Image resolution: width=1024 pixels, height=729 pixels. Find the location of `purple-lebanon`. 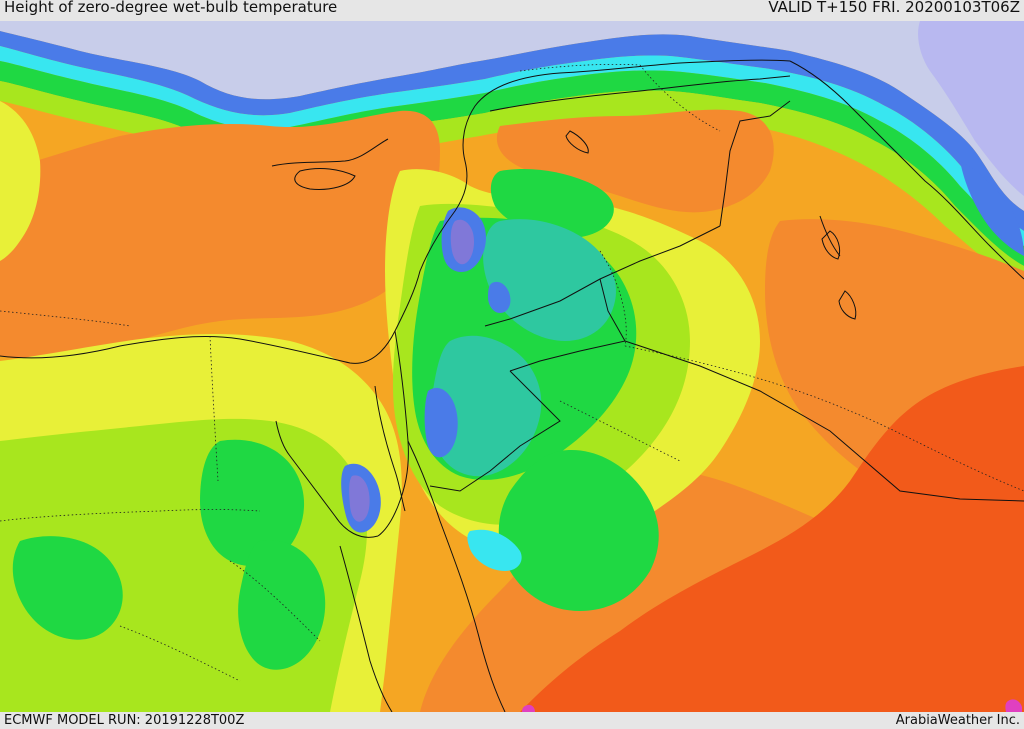

purple-lebanon is located at coordinates (462, 242).